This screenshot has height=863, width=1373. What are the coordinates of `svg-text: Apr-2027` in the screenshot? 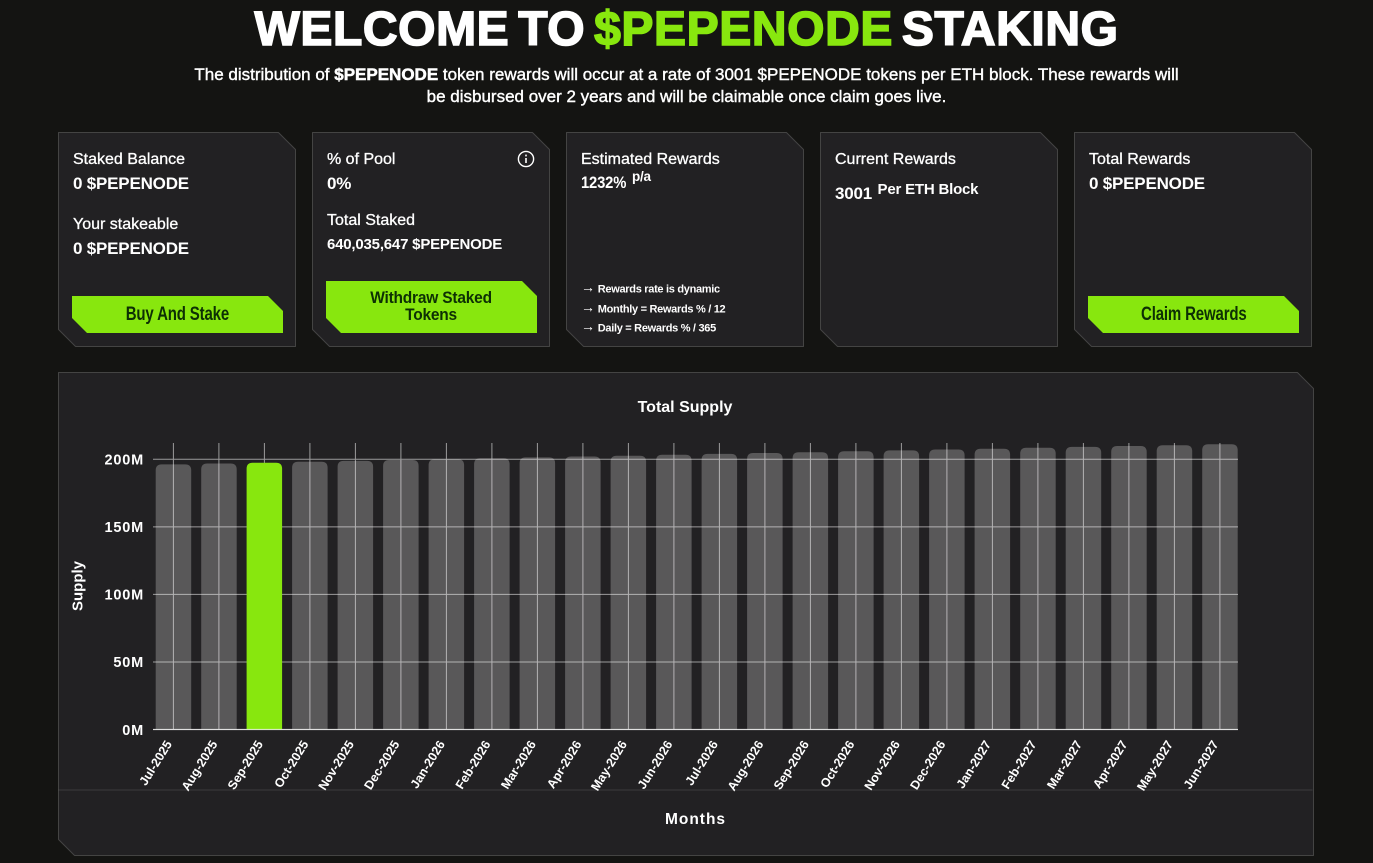 It's located at (1110, 764).